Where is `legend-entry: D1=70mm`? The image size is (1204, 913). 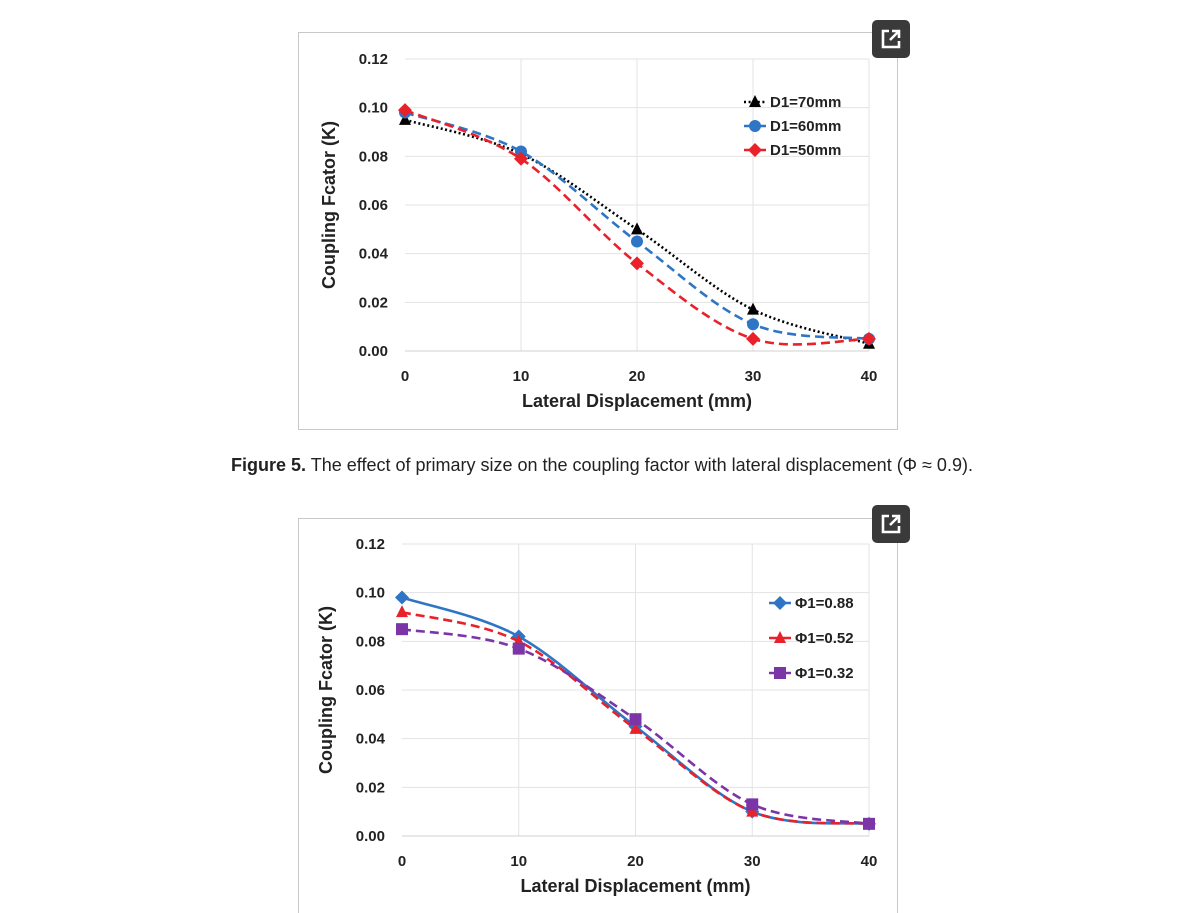
legend-entry: D1=70mm is located at coordinates (792, 102).